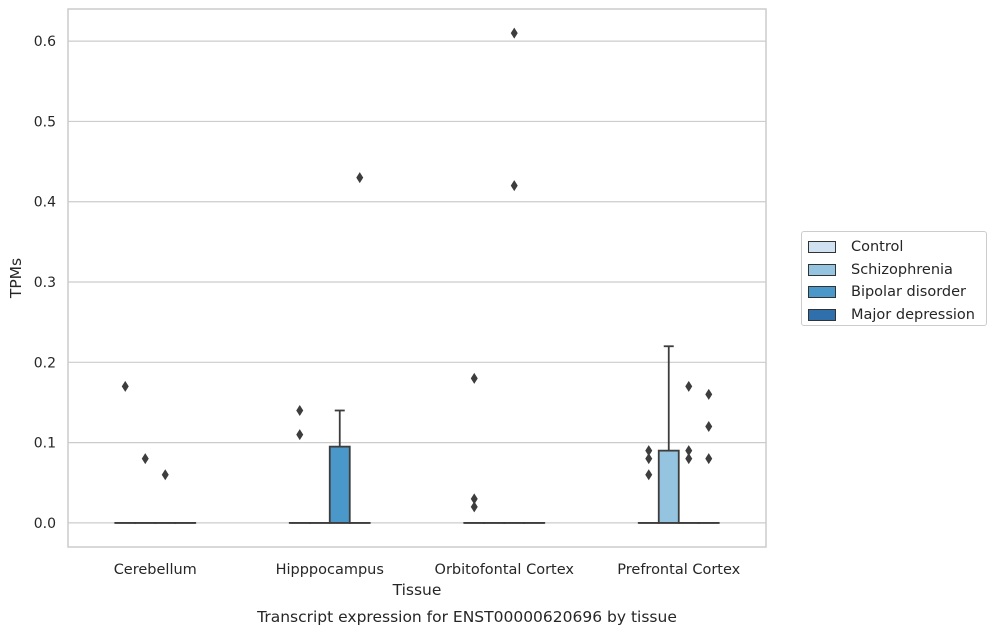 Image resolution: width=997 pixels, height=634 pixels. Describe the element at coordinates (505, 570) in the screenshot. I see `x-tick-label: Orbitofontal Cortex` at that location.